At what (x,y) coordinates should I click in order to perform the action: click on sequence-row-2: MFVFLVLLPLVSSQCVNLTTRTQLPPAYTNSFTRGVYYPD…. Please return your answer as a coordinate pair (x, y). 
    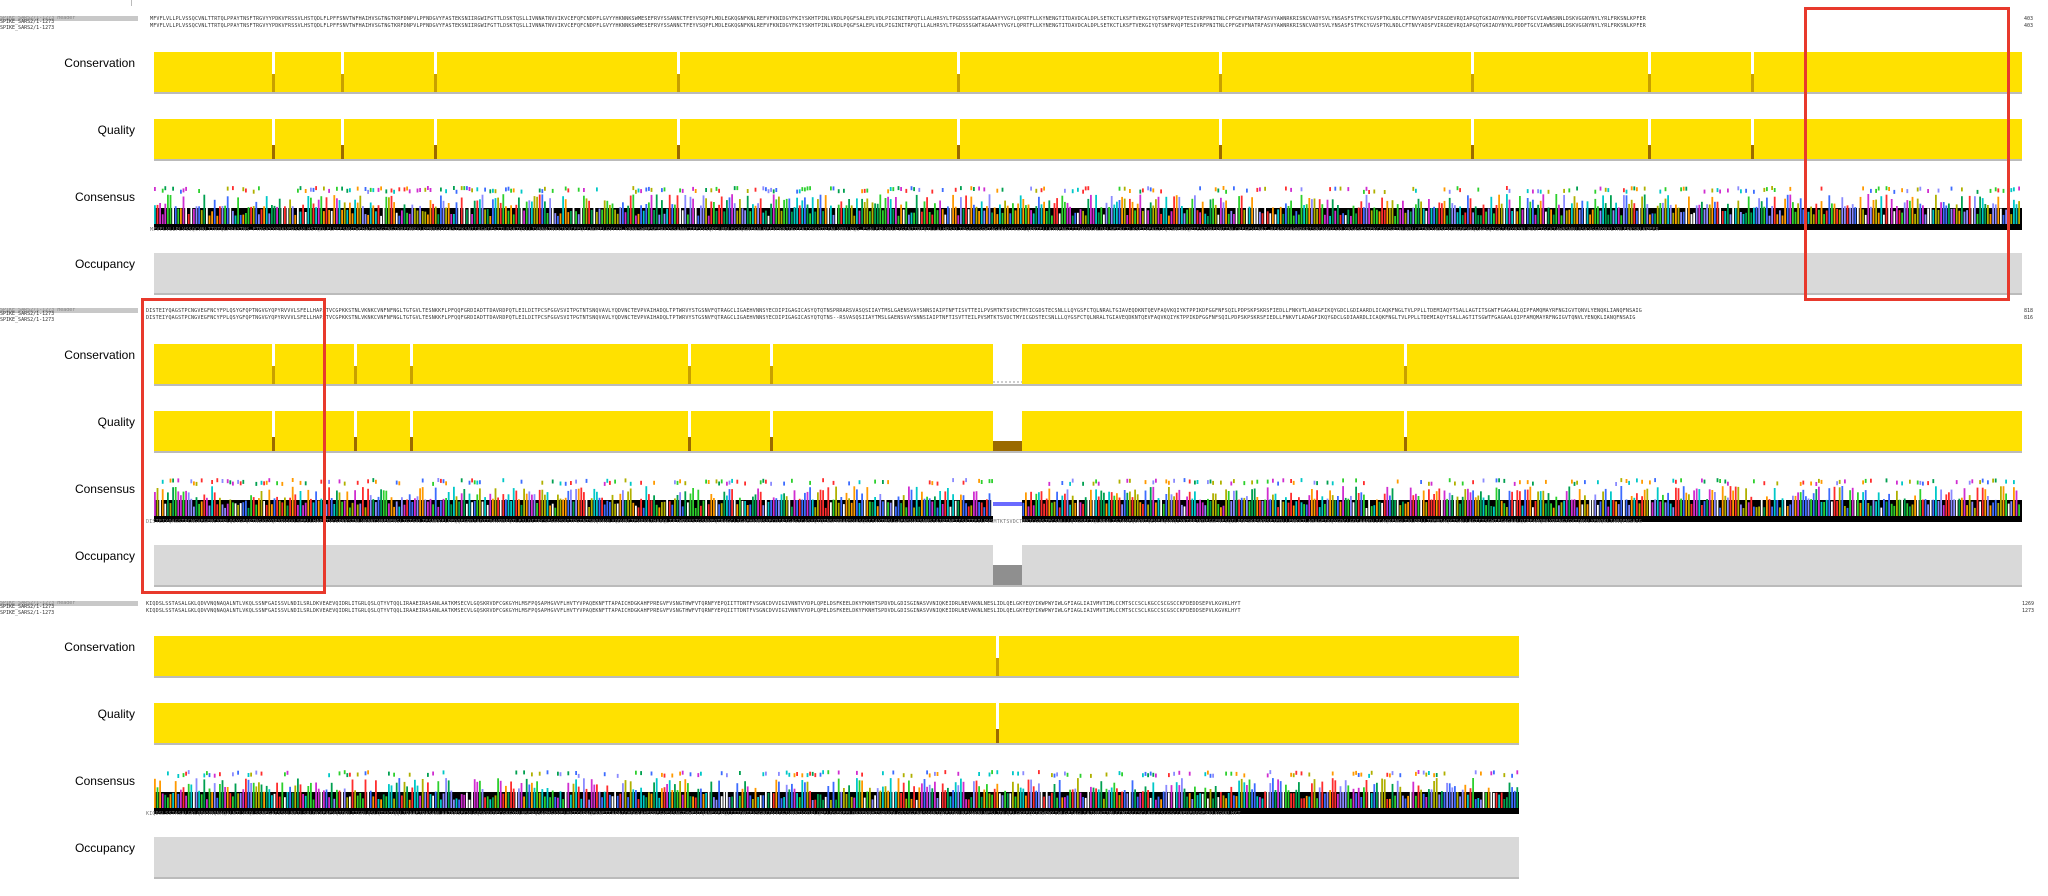
    Looking at the image, I should click on (898, 26).